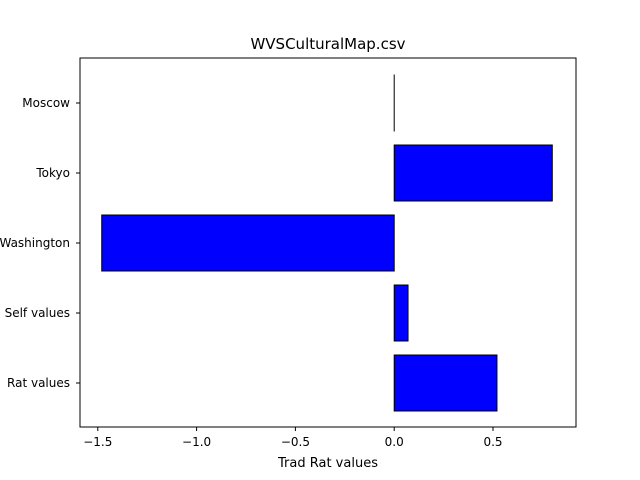 The width and height of the screenshot is (640, 480). I want to click on y-tick-label: Self values, so click(37, 313).